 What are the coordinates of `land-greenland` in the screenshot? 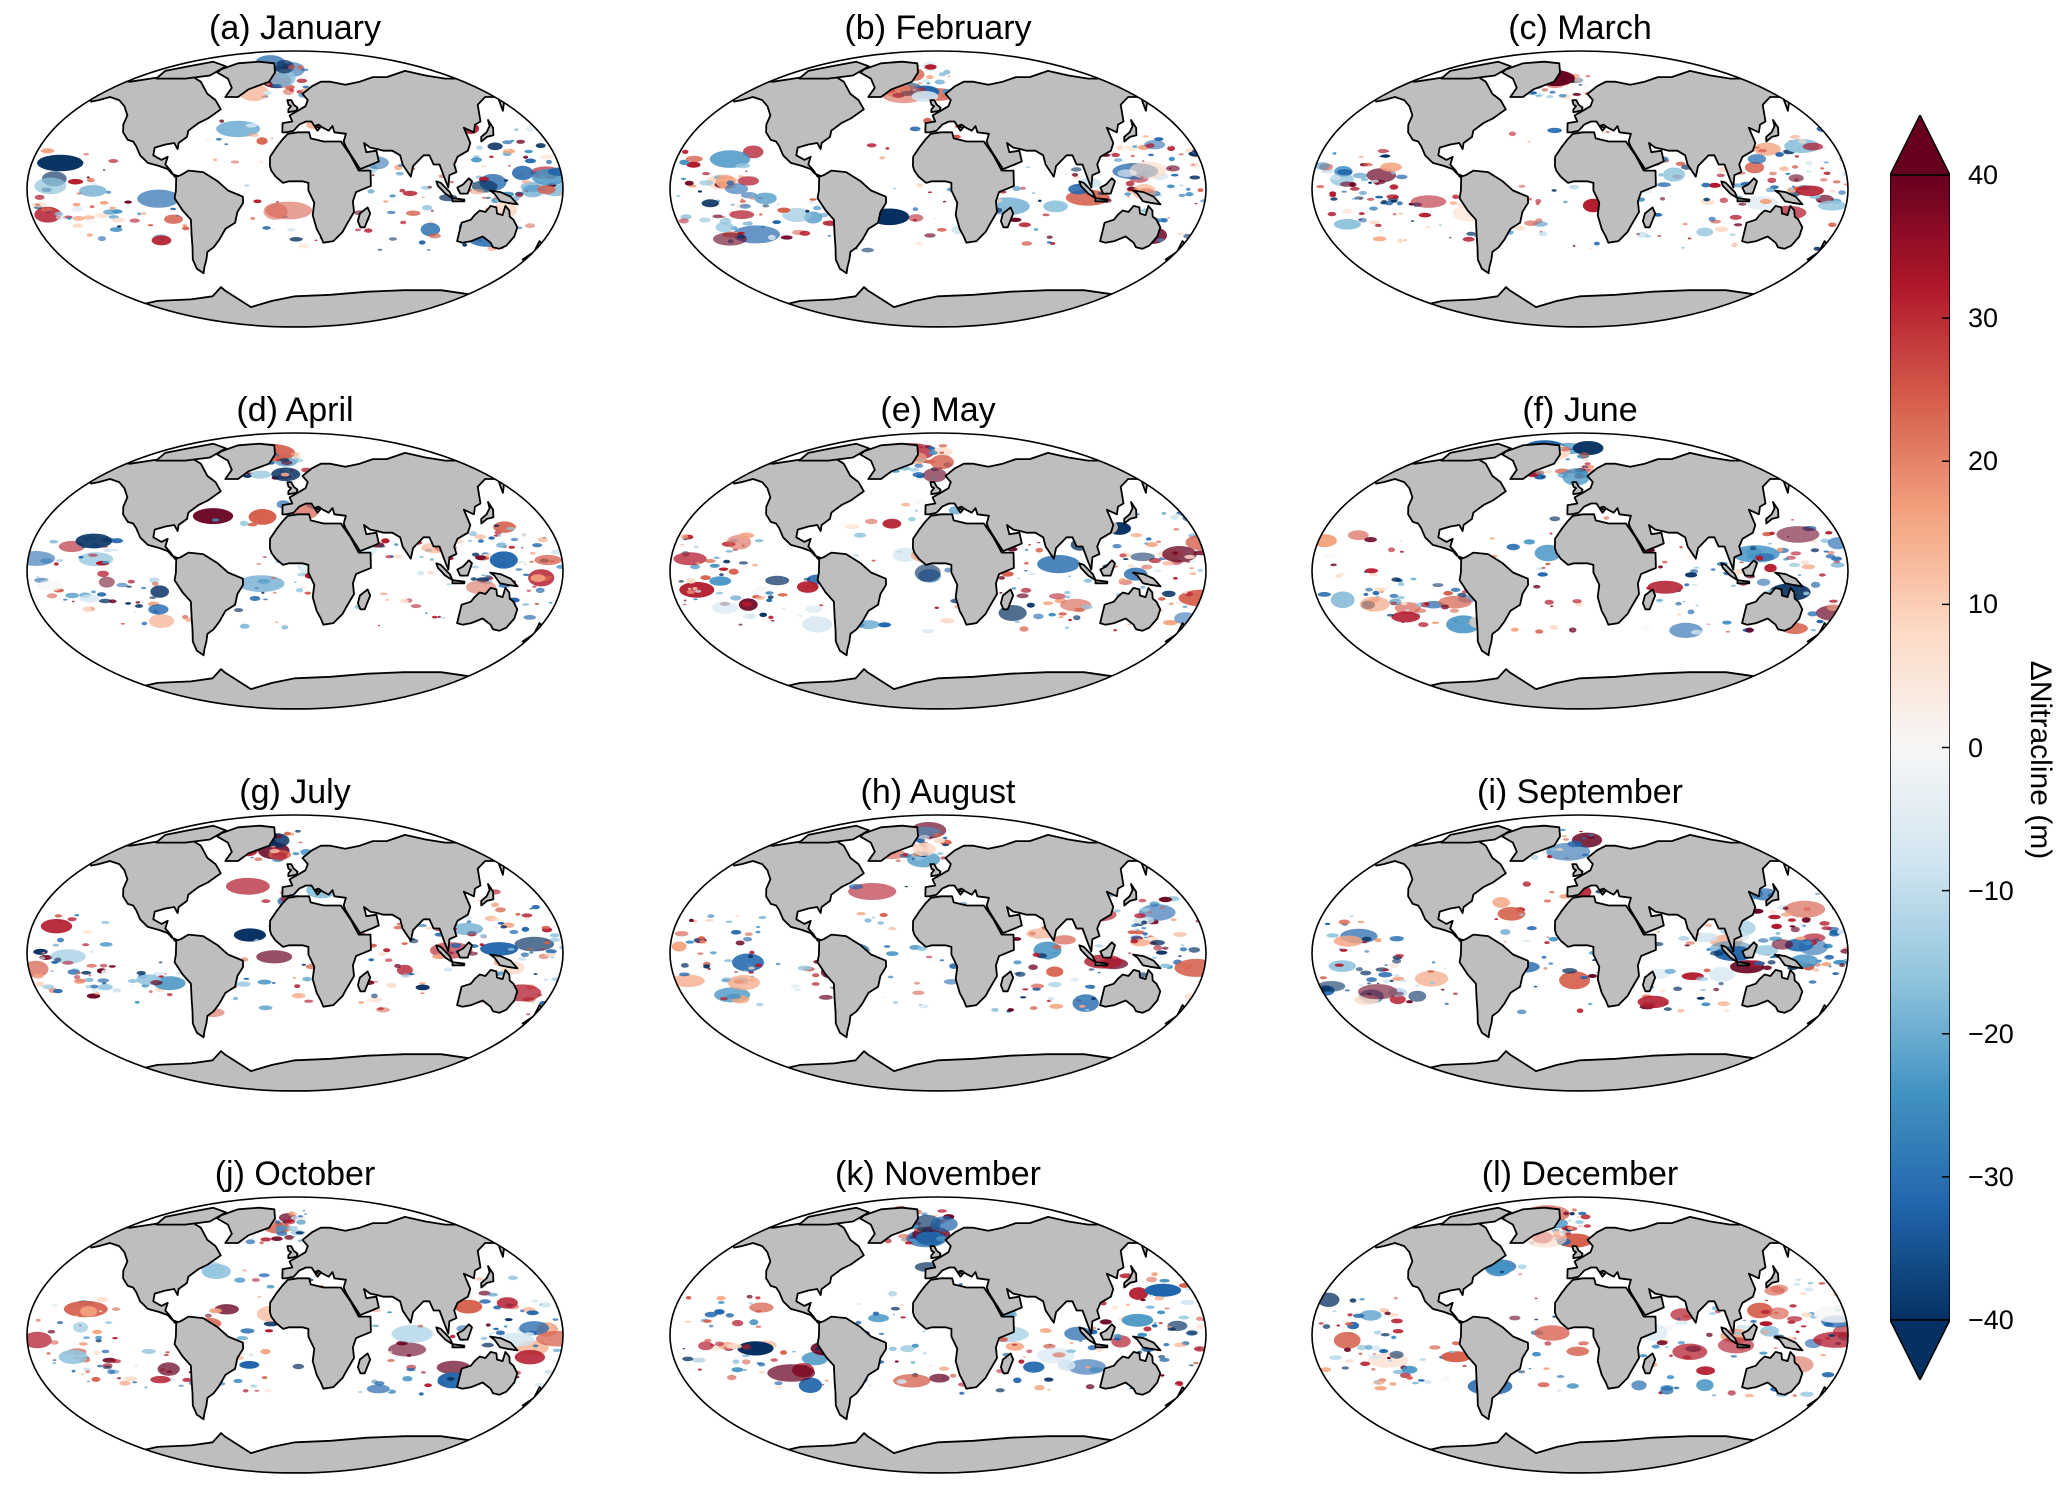 It's located at (246, 461).